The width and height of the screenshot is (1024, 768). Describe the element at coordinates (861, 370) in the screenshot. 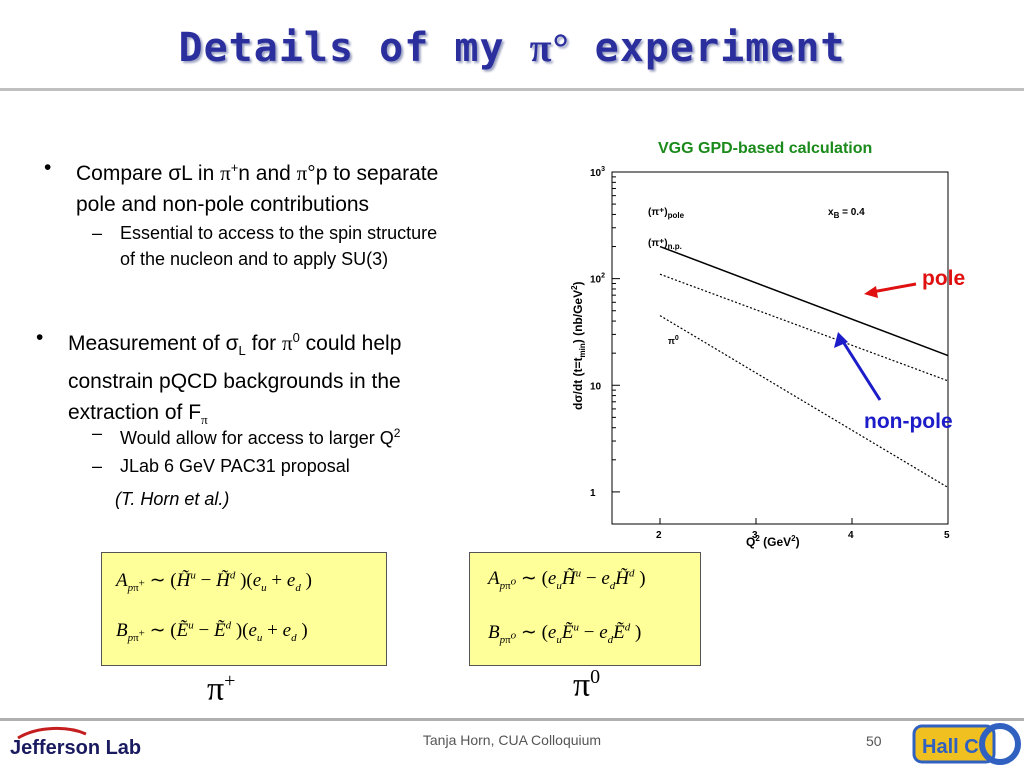

I see `nonpole-arrow` at that location.